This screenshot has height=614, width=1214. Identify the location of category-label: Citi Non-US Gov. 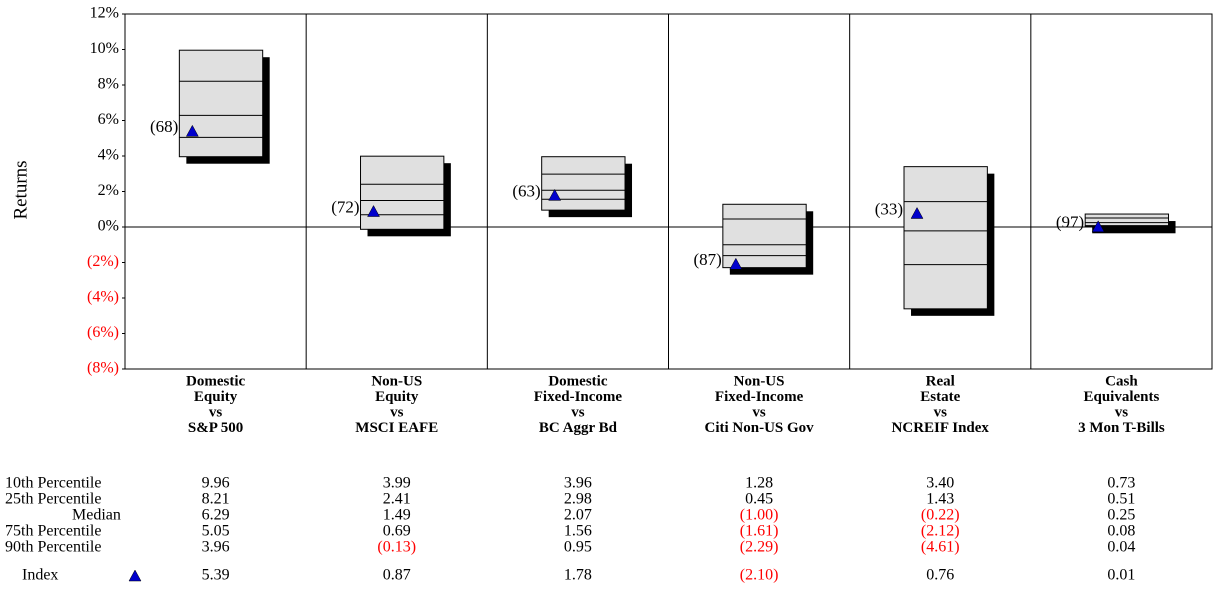
(759, 428).